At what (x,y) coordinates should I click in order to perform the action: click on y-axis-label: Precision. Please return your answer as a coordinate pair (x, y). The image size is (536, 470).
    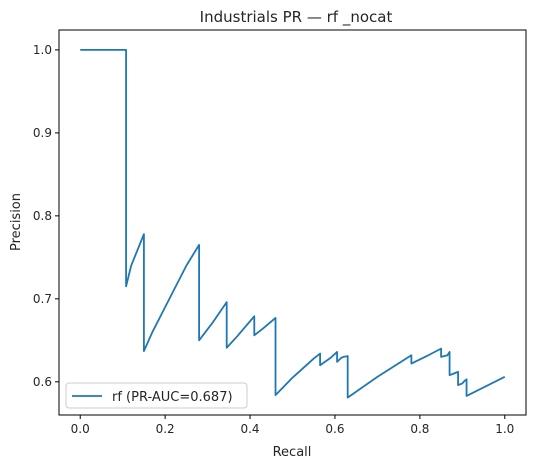
    Looking at the image, I should click on (16, 222).